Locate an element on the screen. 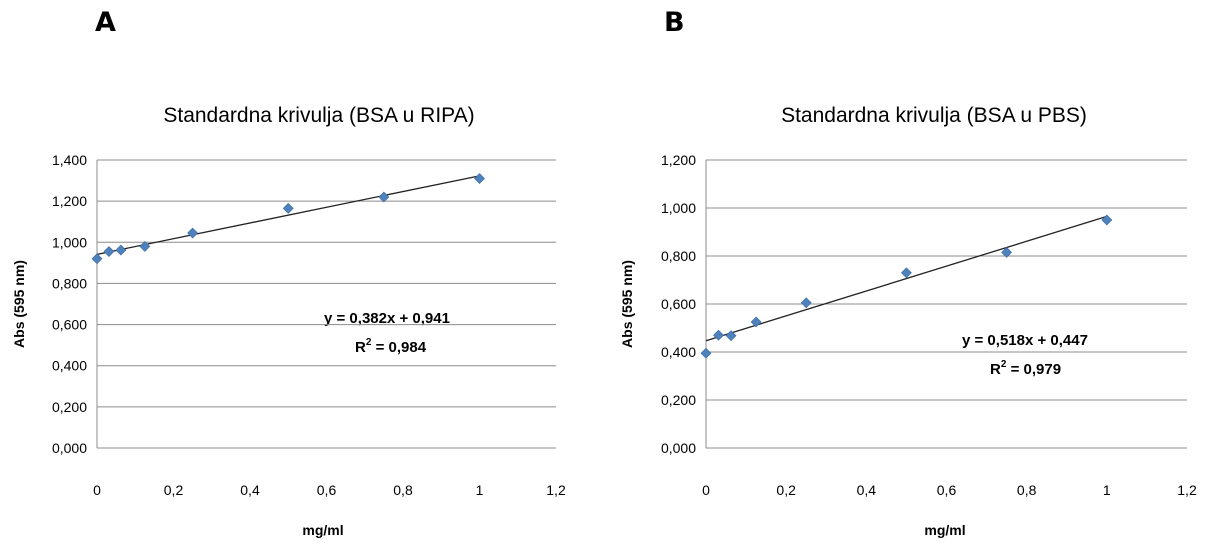 Image resolution: width=1206 pixels, height=545 pixels. chart-b-y-tick-label: 0,000 is located at coordinates (678, 448).